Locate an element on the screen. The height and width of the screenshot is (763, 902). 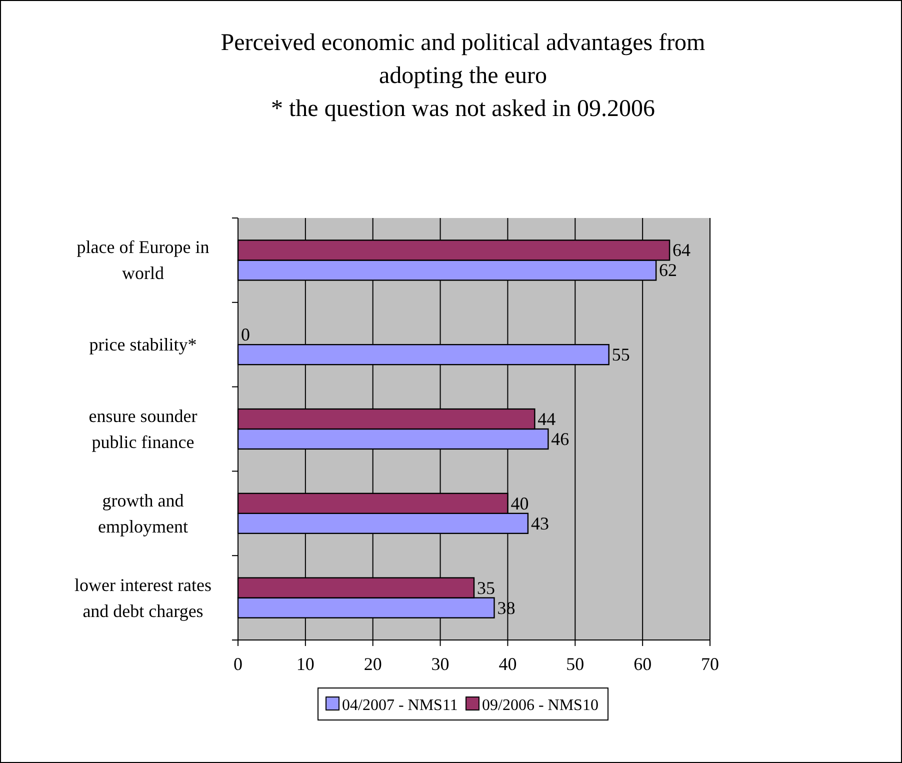
x-tick-label: 50 is located at coordinates (575, 664).